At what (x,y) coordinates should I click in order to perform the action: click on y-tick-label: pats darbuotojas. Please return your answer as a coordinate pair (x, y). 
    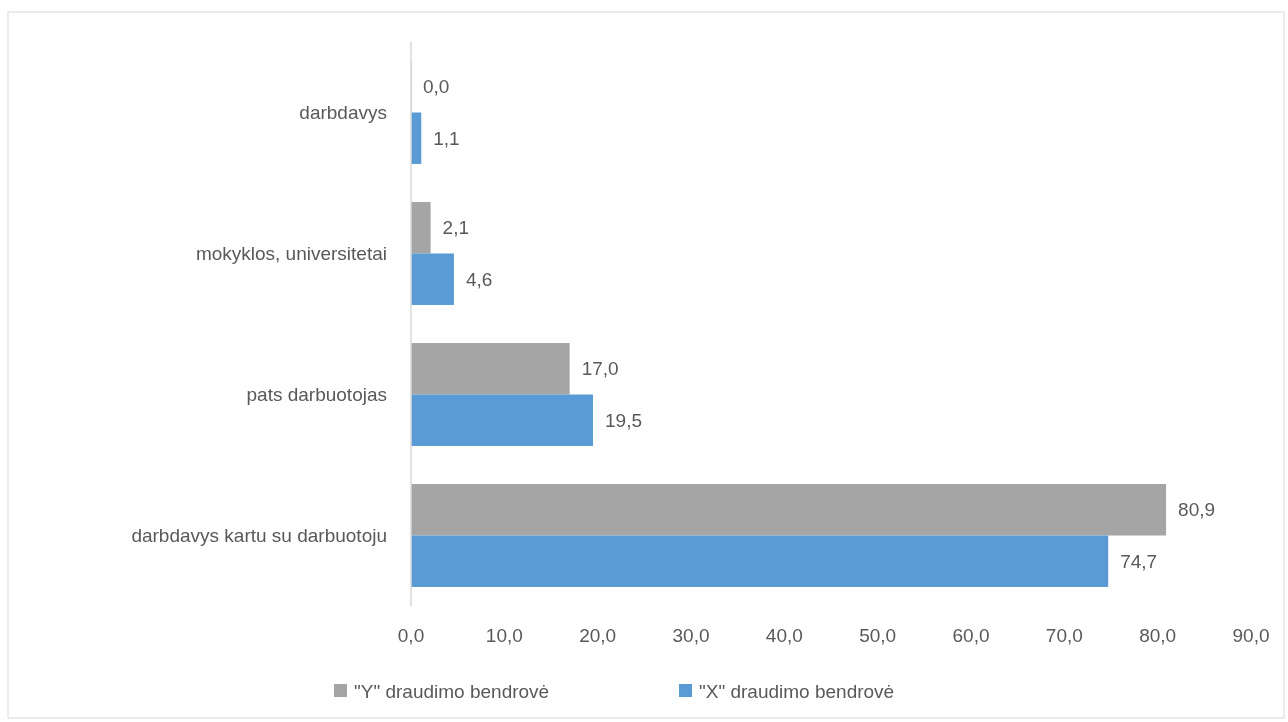
    Looking at the image, I should click on (316, 395).